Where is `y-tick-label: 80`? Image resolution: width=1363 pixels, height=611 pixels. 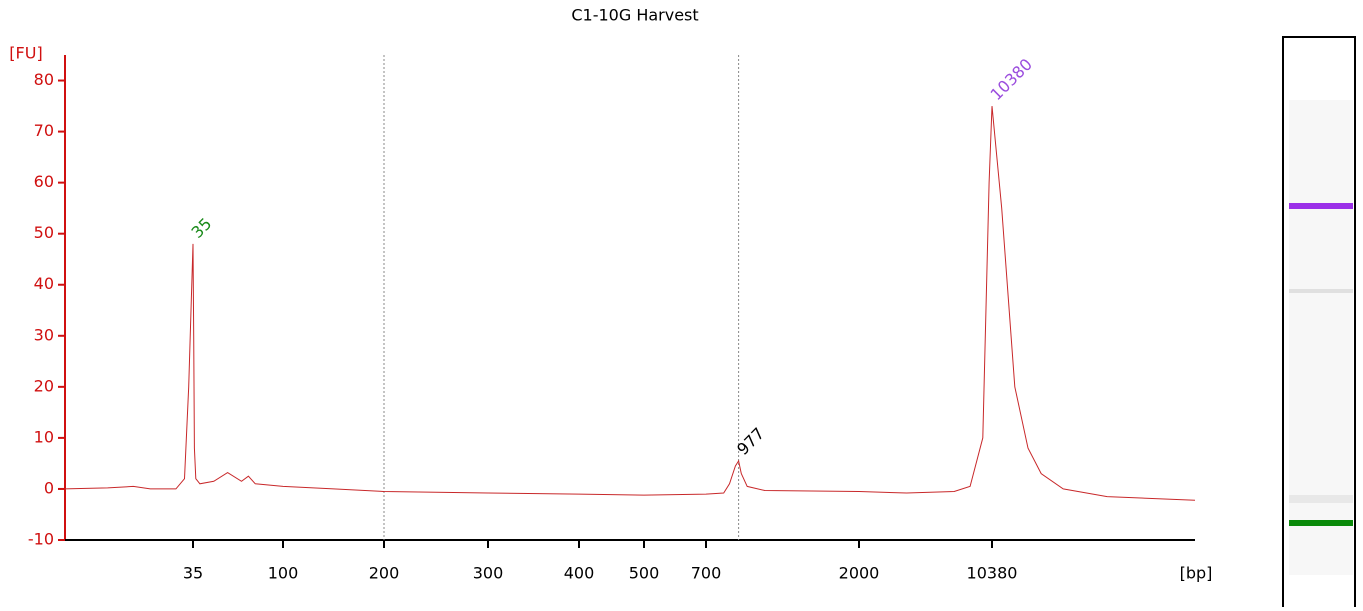
y-tick-label: 80 is located at coordinates (44, 79).